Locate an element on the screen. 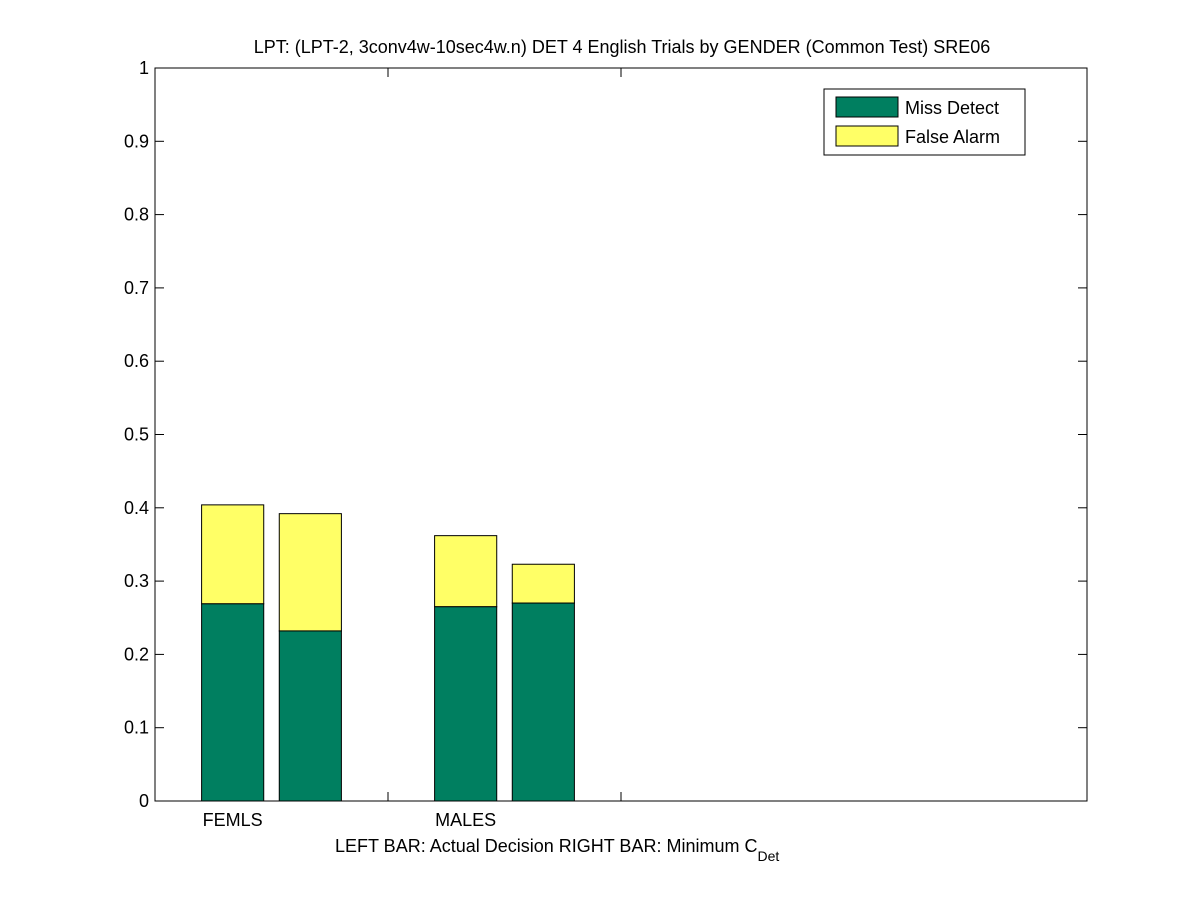 The width and height of the screenshot is (1201, 900). y-tick-label: 0.2 is located at coordinates (136, 654).